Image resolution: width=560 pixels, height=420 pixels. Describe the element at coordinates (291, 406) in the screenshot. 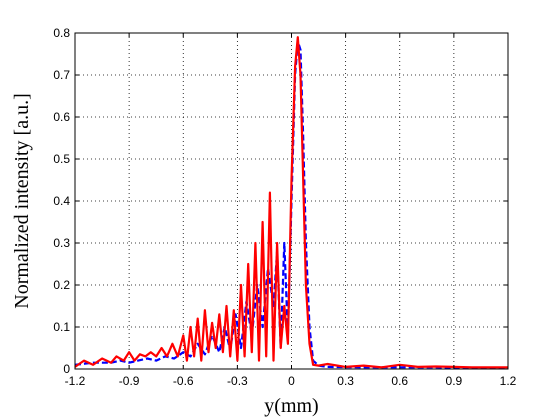

I see `x-axis-label: y(mm)` at that location.